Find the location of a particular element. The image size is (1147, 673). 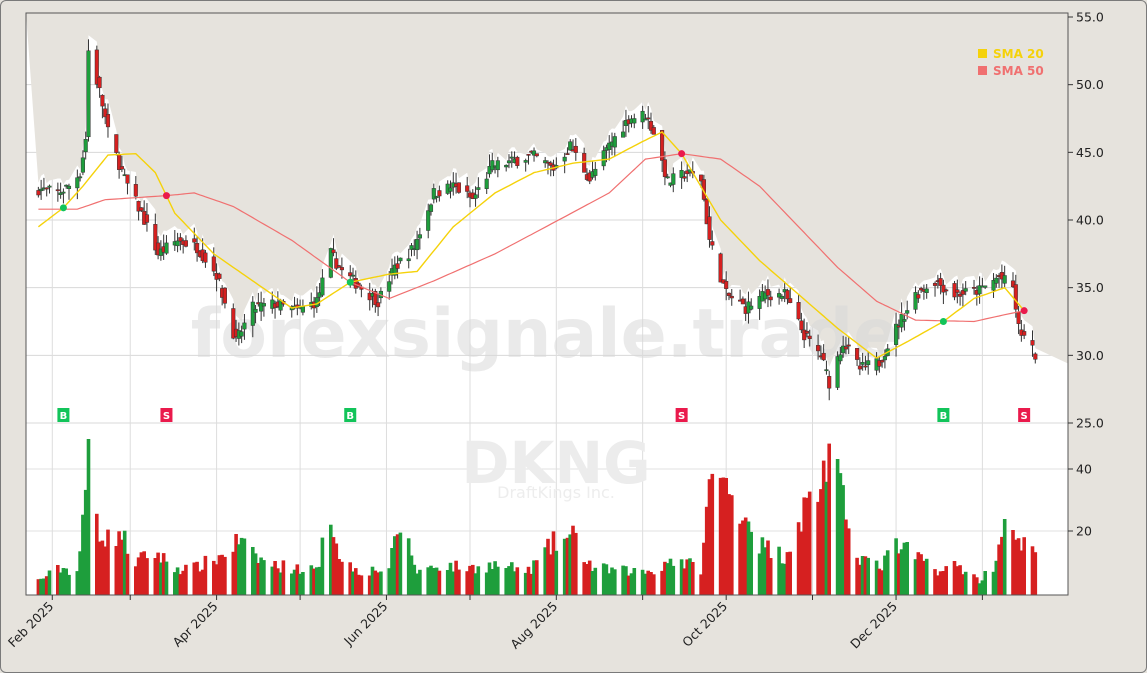

price-axis: 55.0 50.0 45.0 40.0 35.0 30.0 25.0 is located at coordinates (1086, 220).